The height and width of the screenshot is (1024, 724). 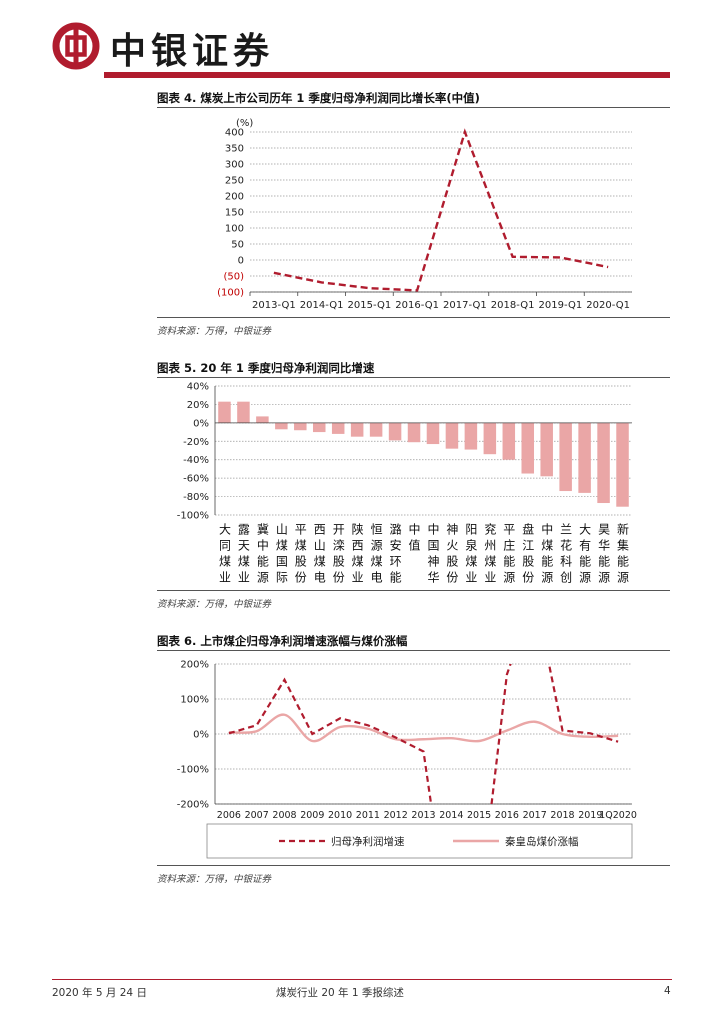 What do you see at coordinates (214, 604) in the screenshot?
I see `figure-5-source: 资料来源：万得，中银证券` at bounding box center [214, 604].